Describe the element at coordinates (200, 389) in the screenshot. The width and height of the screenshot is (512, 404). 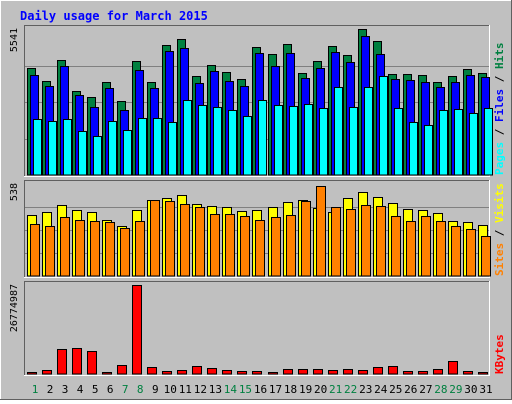
I see `x-tick-label-day-12: 12` at that location.